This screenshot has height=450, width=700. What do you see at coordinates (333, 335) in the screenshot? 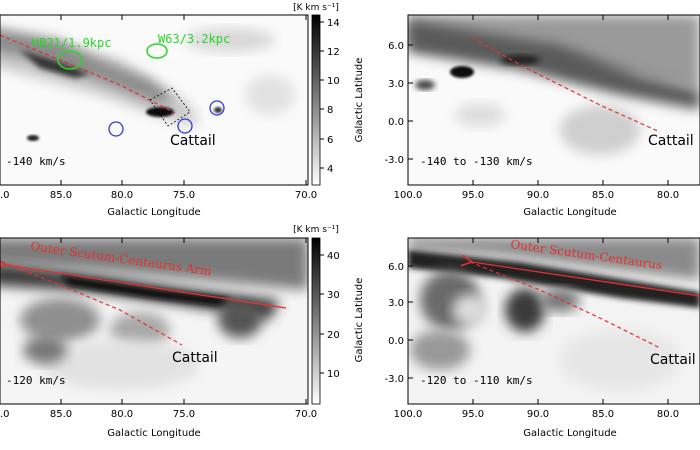
I see `colorbar-tick-label-bottom-left: 20` at bounding box center [333, 335].